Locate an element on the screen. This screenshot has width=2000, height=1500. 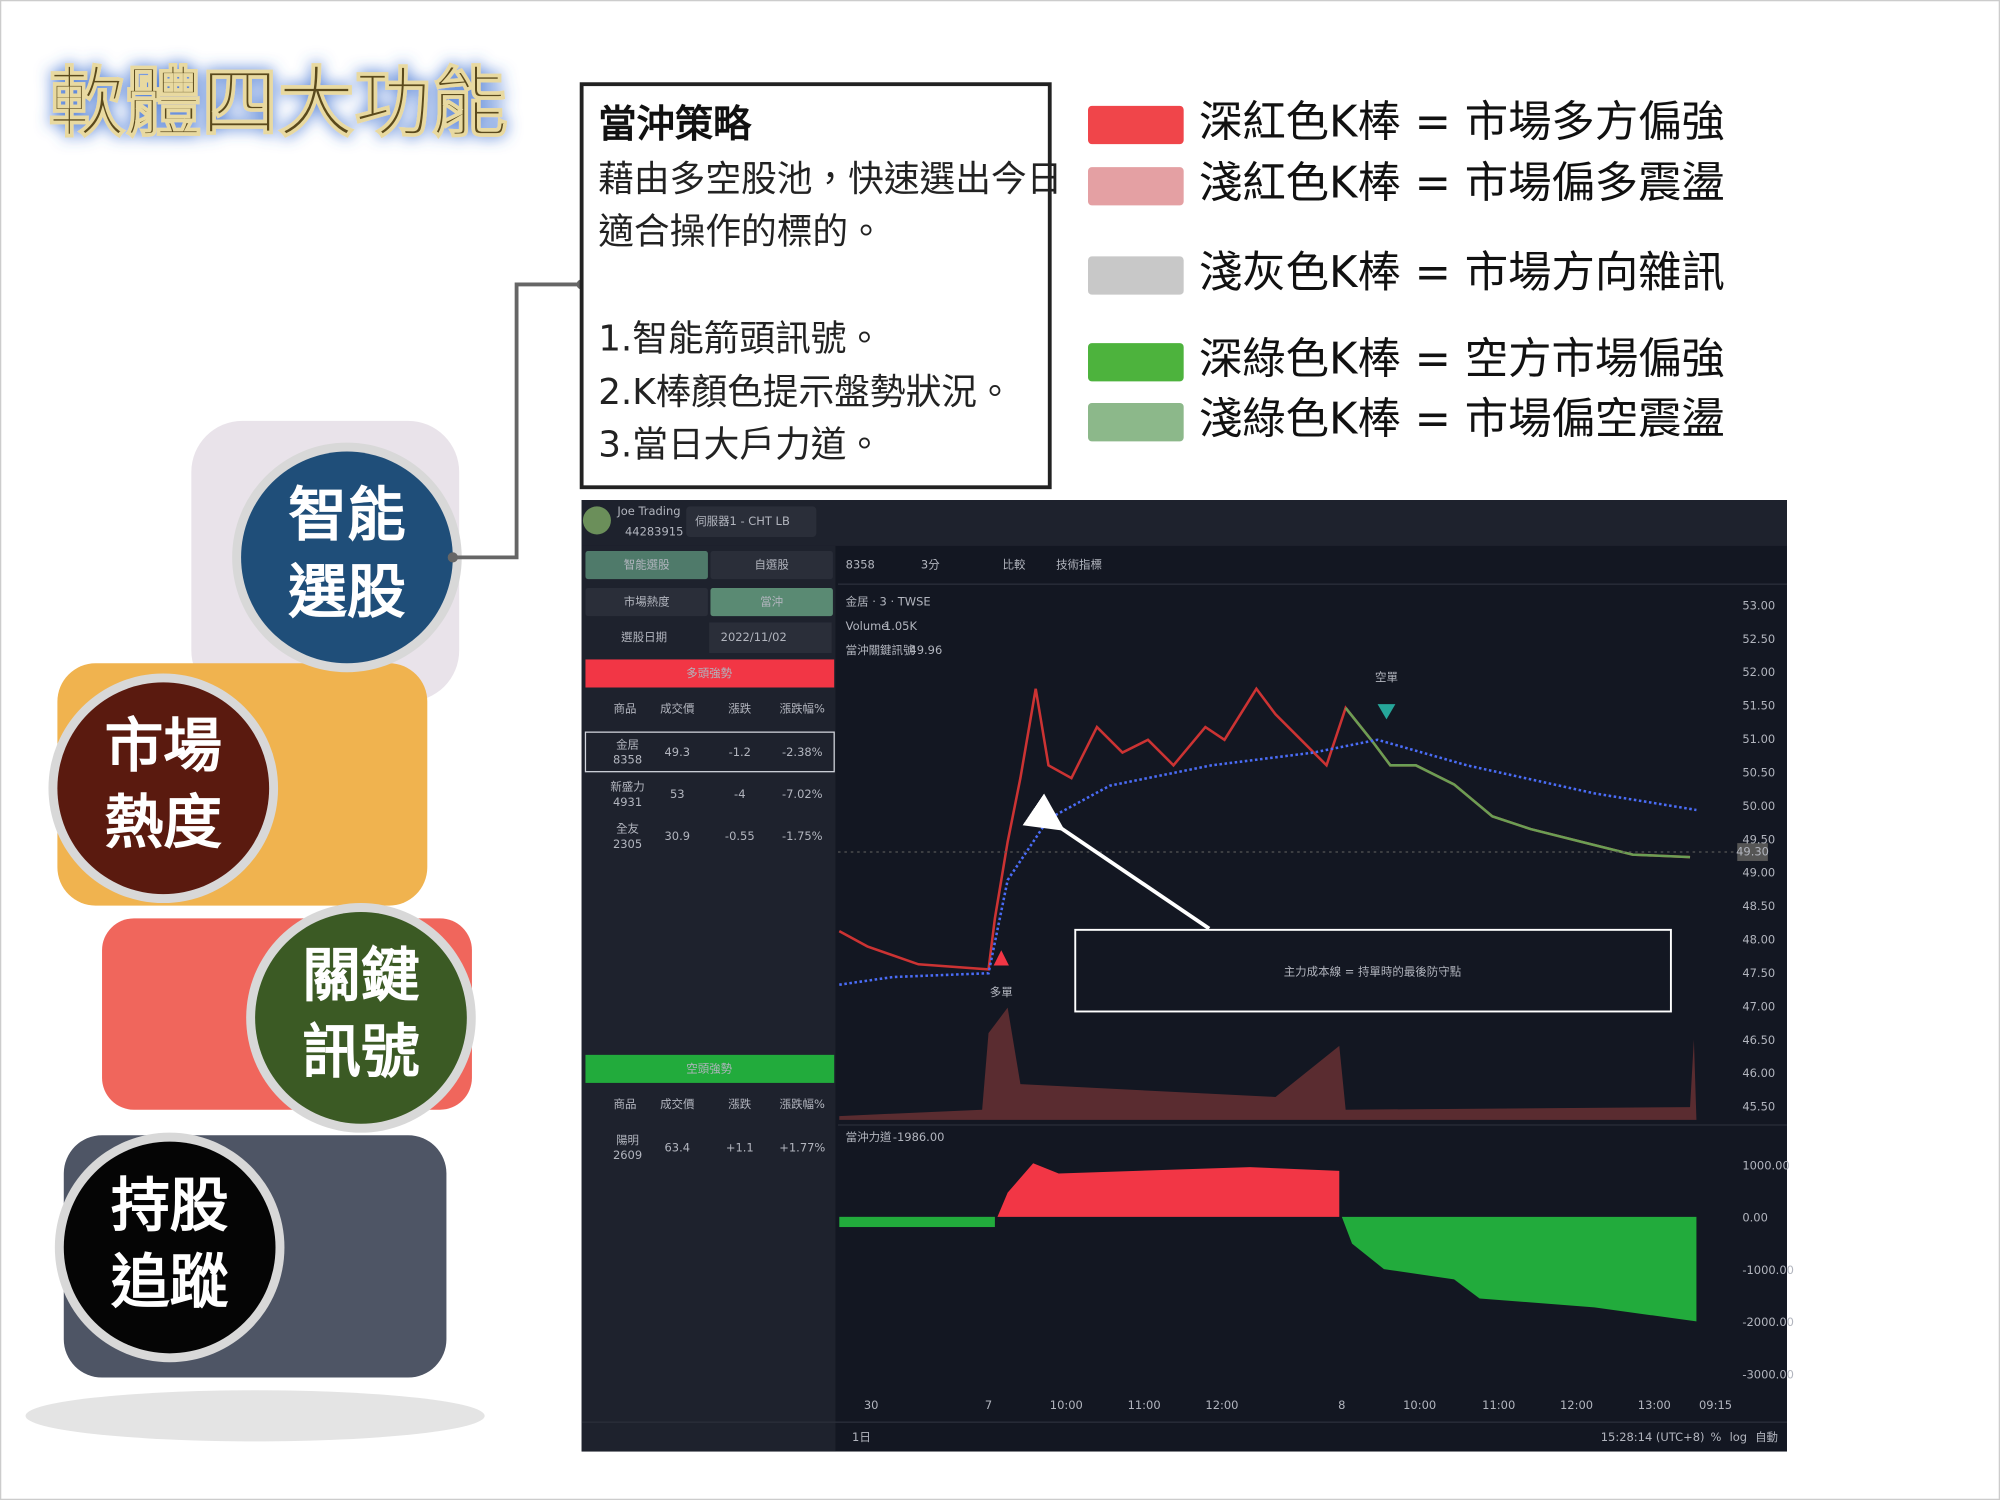
stock-cell: -2.38% is located at coordinates (802, 752).